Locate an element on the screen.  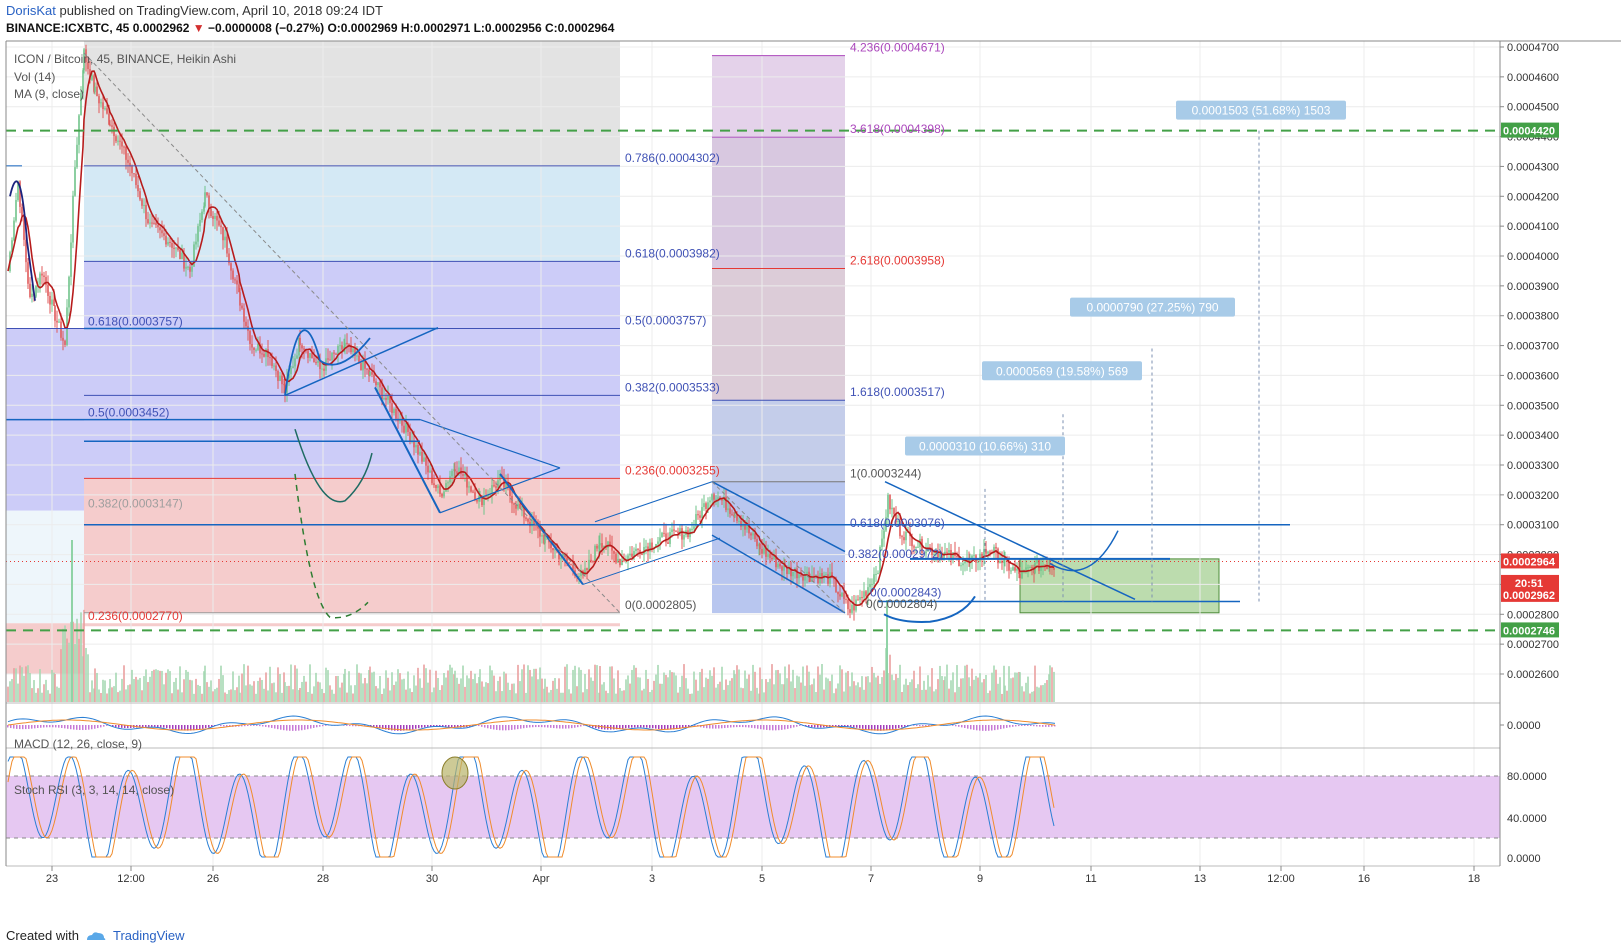
tradingview-link: TradingView is located at coordinates (148, 935).